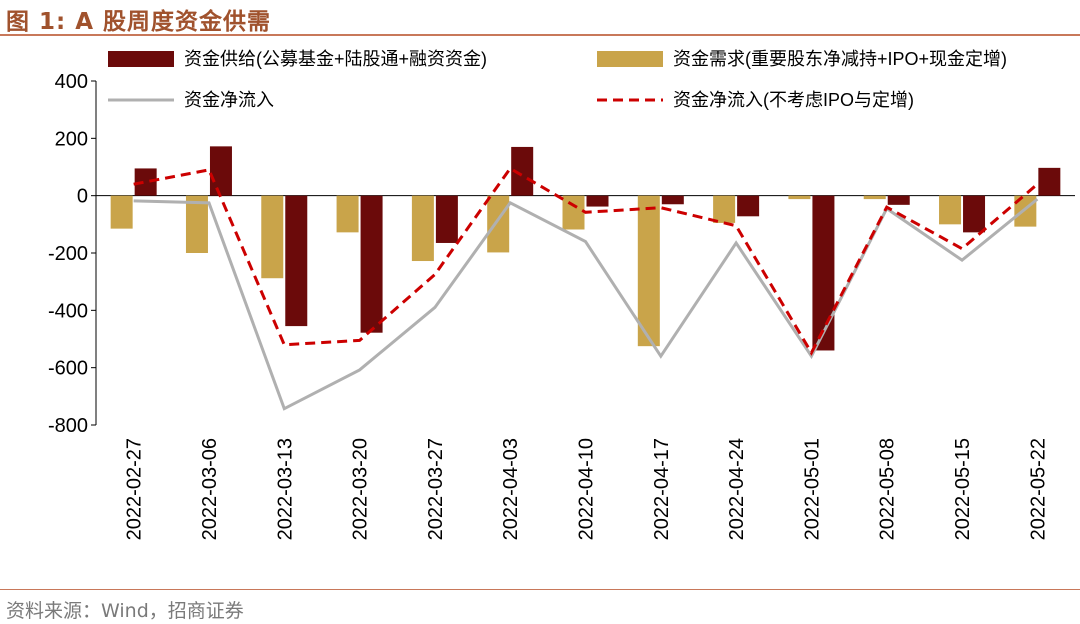 Image resolution: width=1080 pixels, height=624 pixels. What do you see at coordinates (285, 489) in the screenshot?
I see `x-tick-label: 2022-03-13` at bounding box center [285, 489].